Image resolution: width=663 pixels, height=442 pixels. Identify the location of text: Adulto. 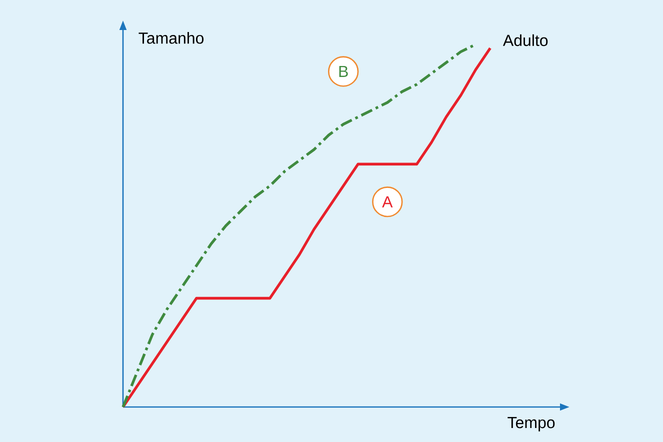
(525, 40).